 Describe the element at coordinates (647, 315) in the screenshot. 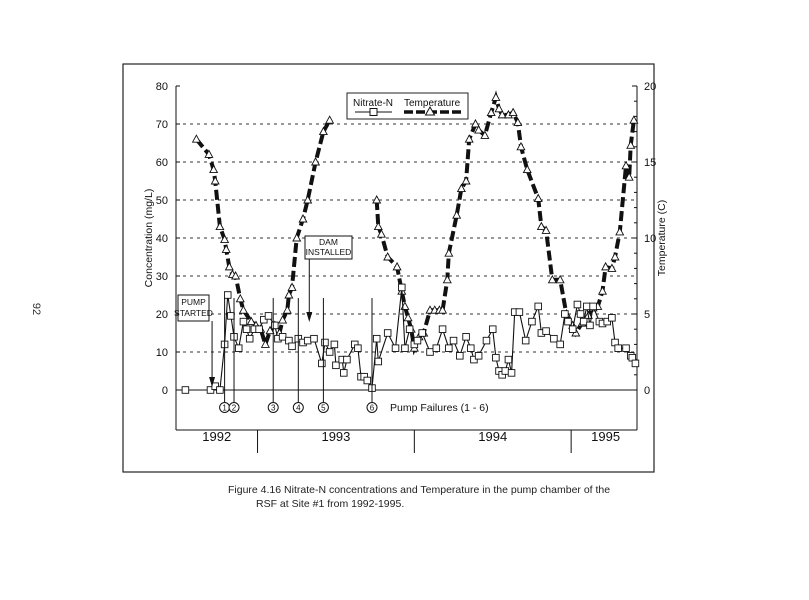

I see `y-tick-label-right: 5` at that location.